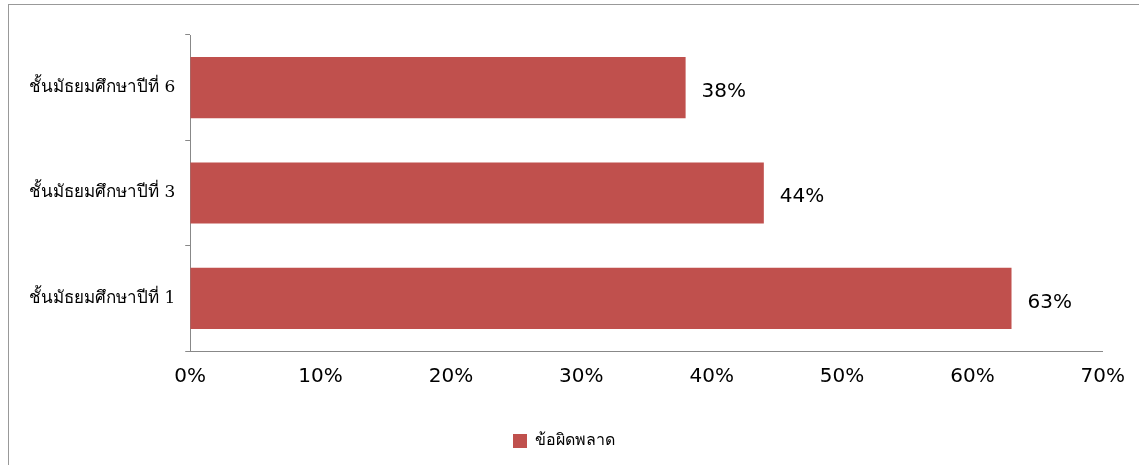 The image size is (1145, 466). I want to click on data-label: 63%, so click(1049, 300).